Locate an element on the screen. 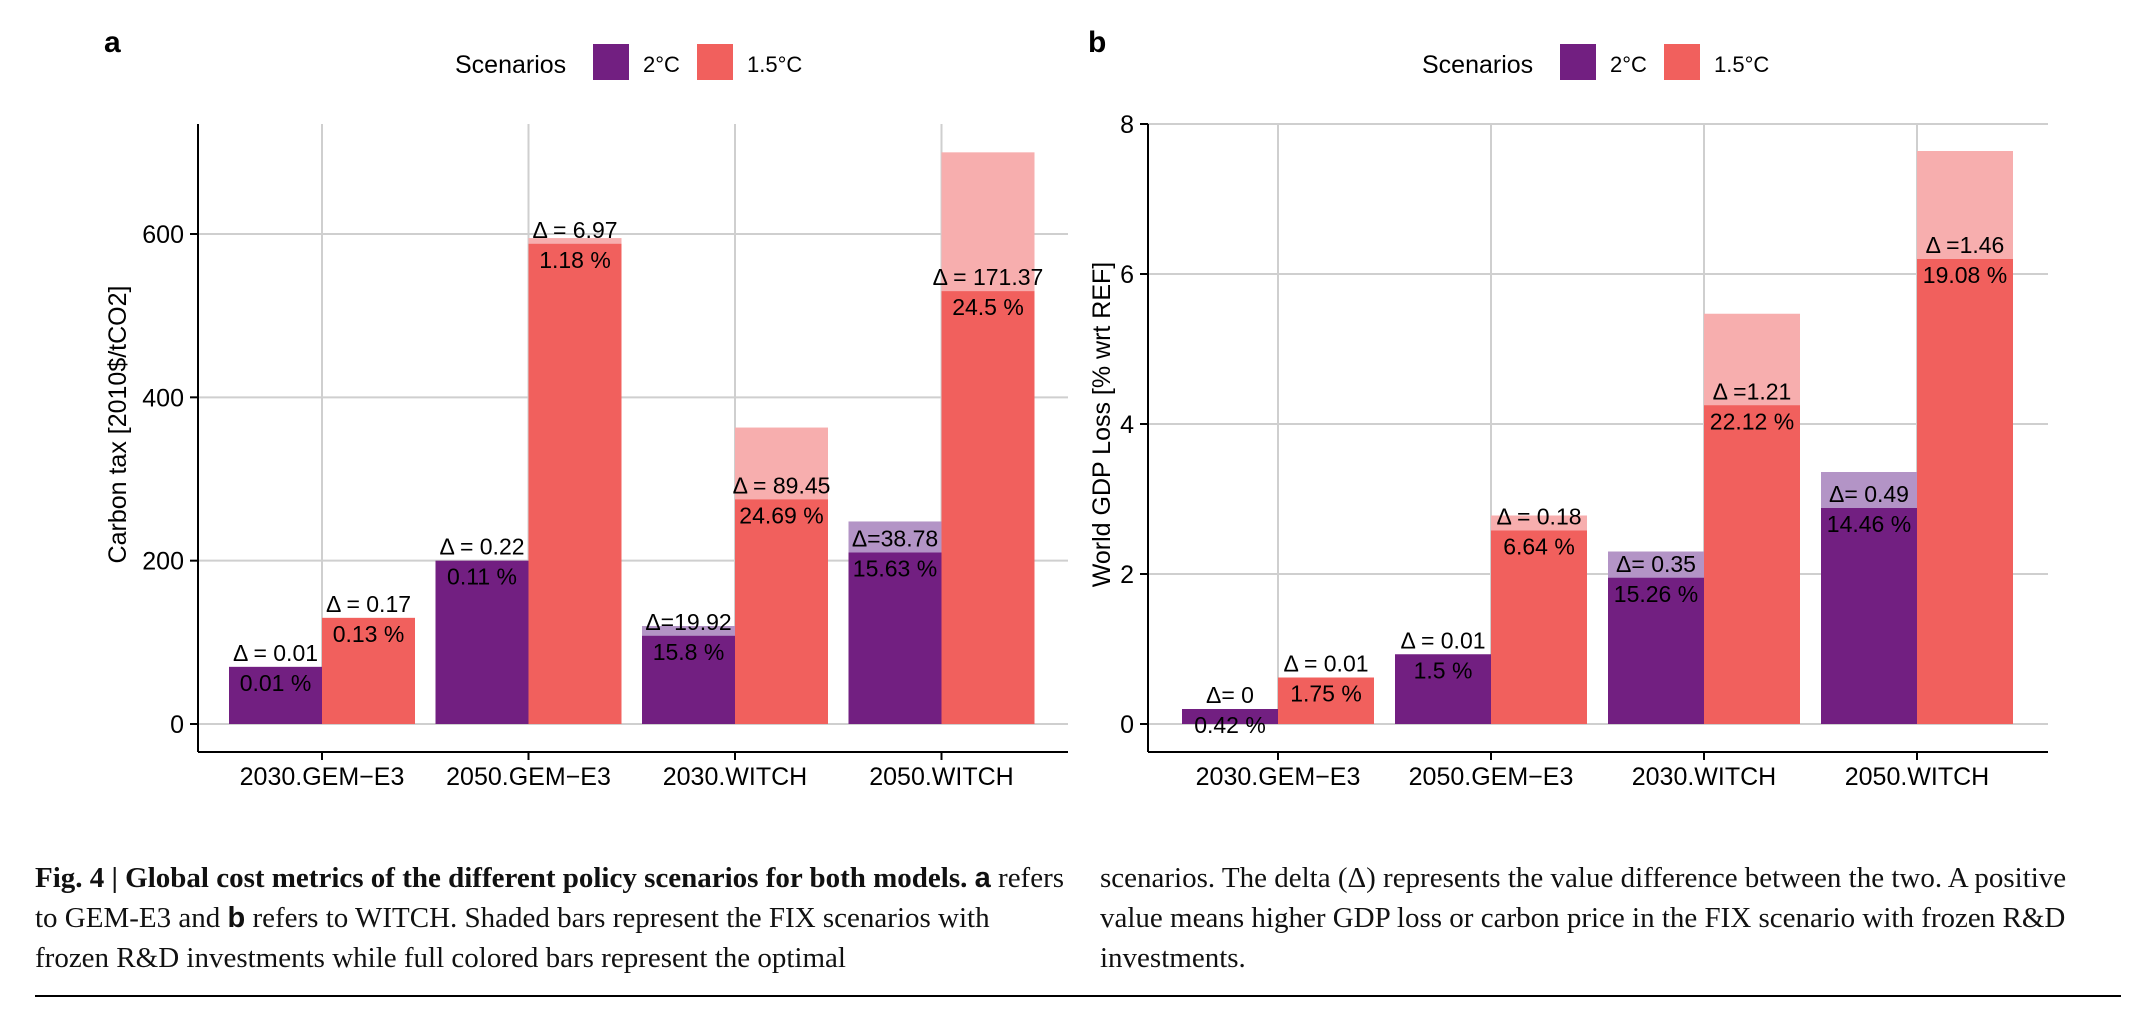 The height and width of the screenshot is (1024, 2155). data-label-percent: 0.13 % is located at coordinates (369, 634).